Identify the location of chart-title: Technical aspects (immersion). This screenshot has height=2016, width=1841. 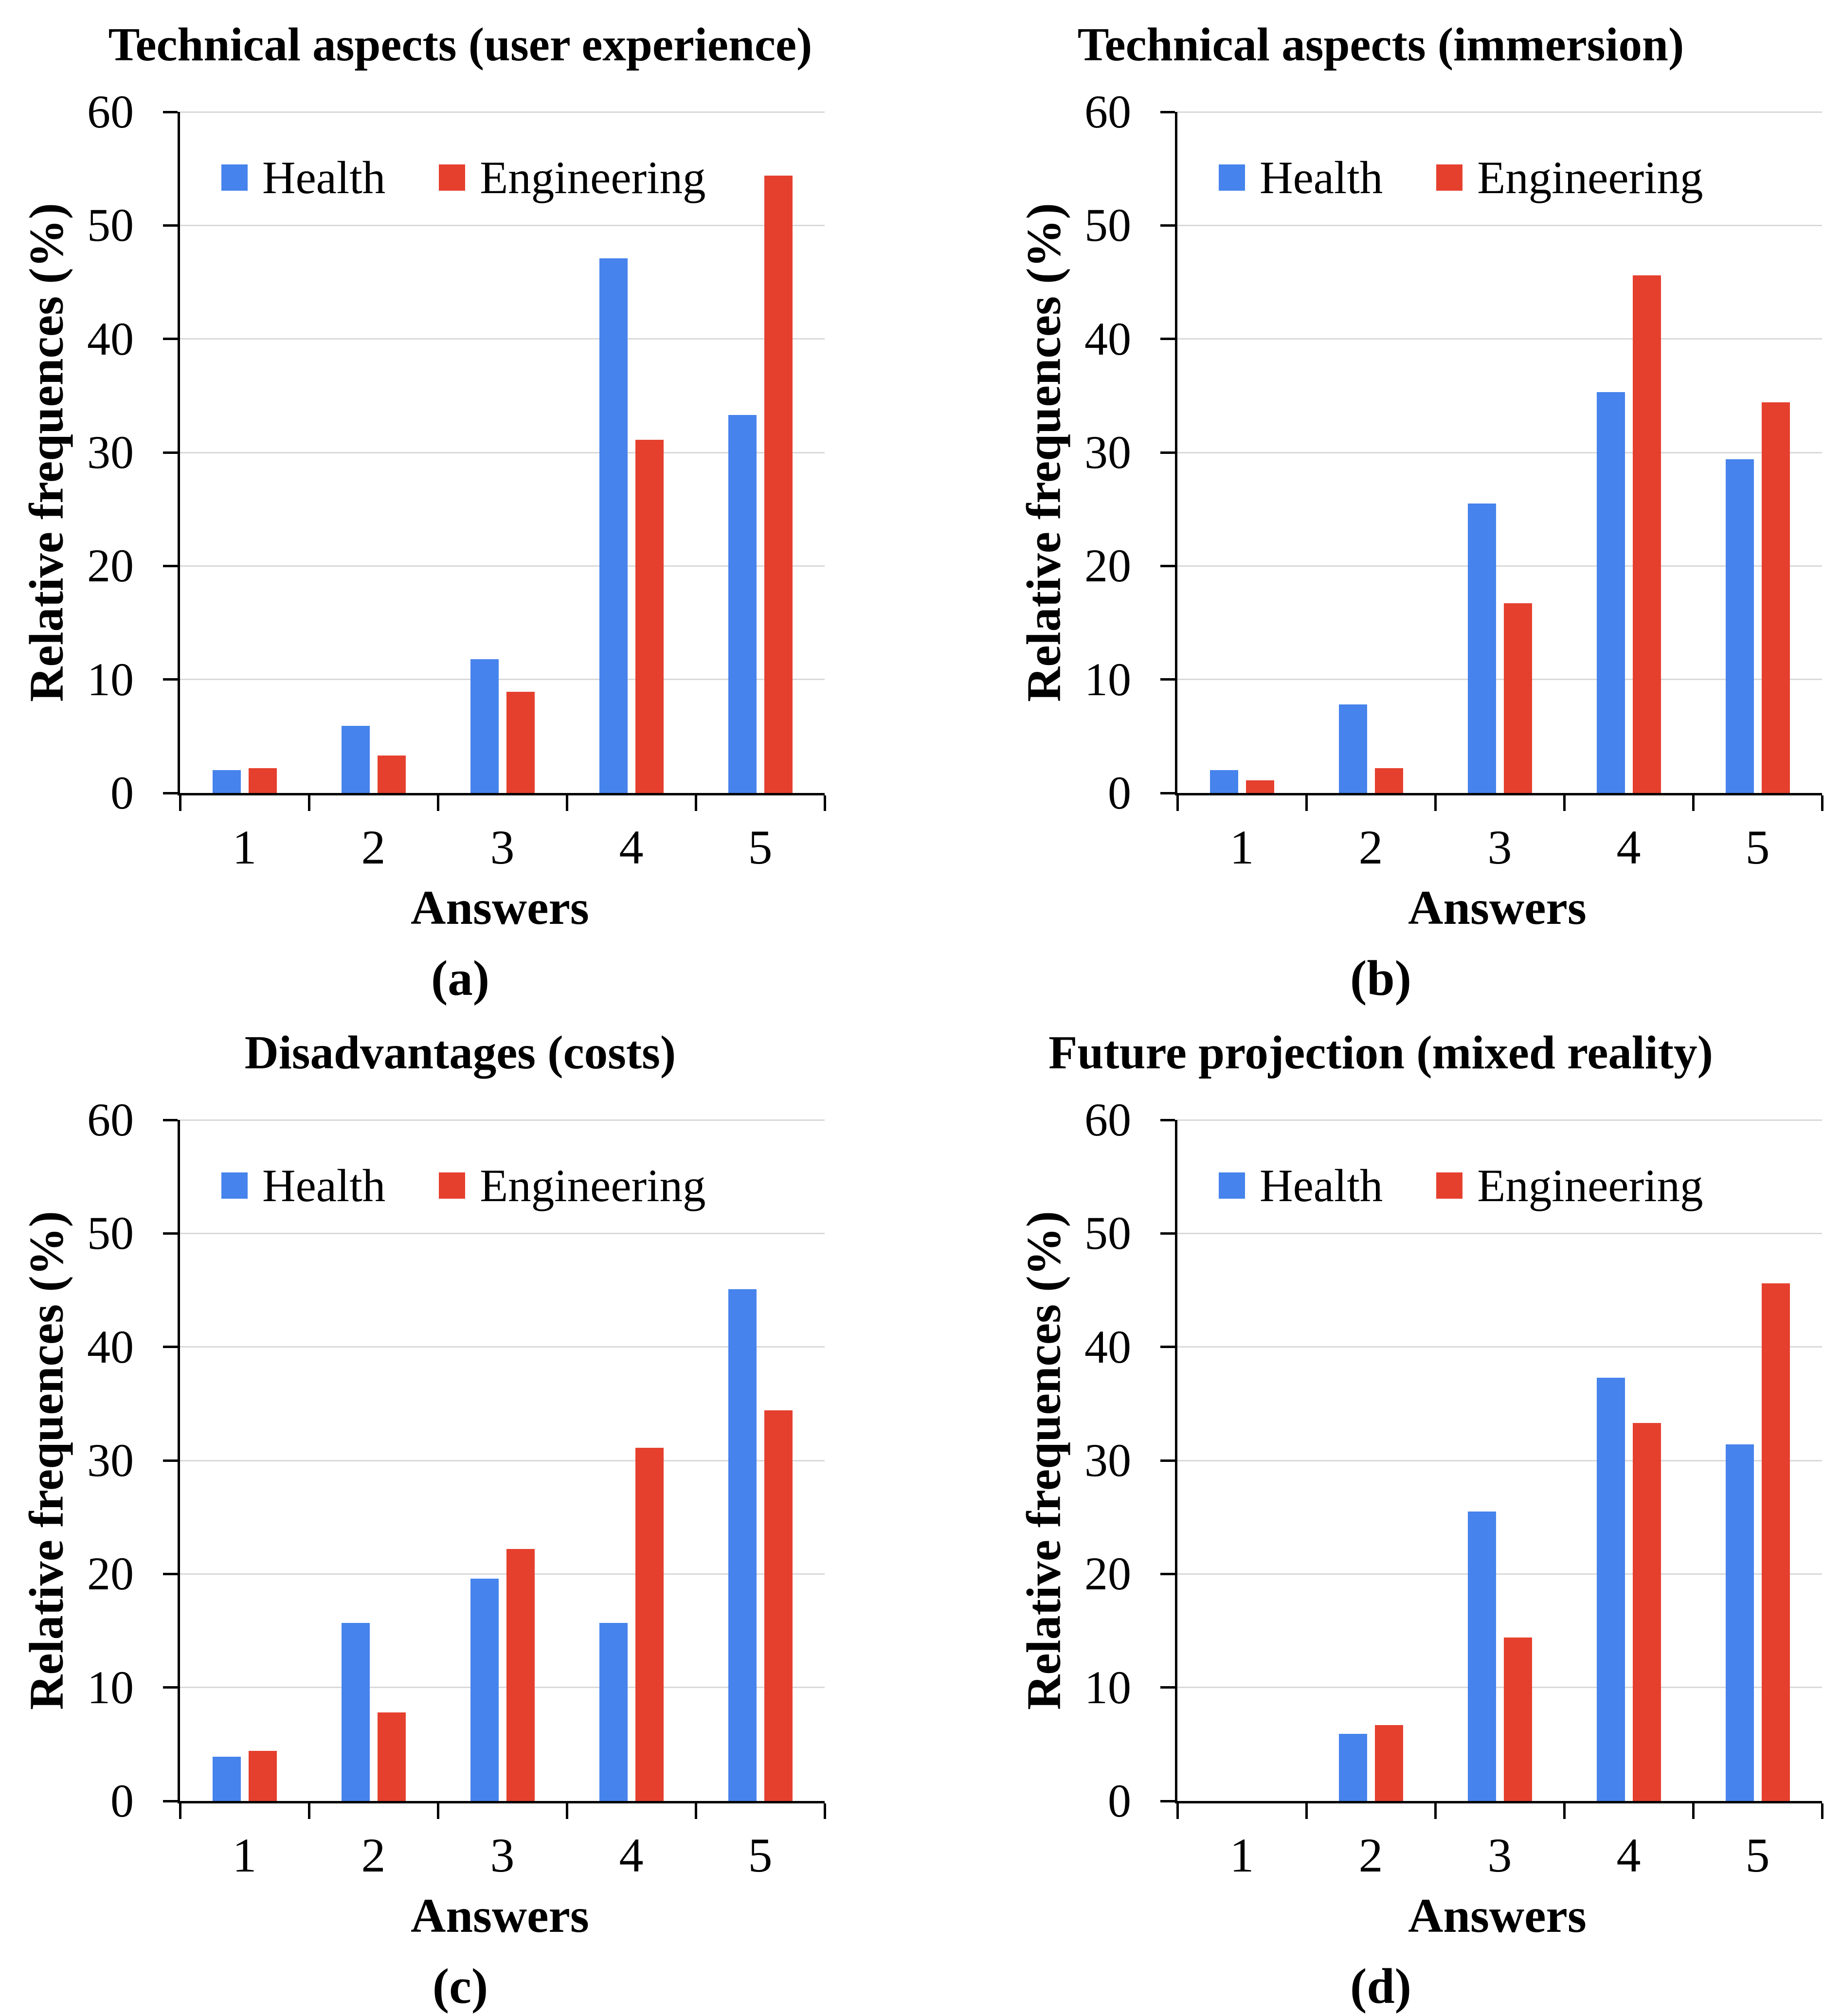
(1380, 44).